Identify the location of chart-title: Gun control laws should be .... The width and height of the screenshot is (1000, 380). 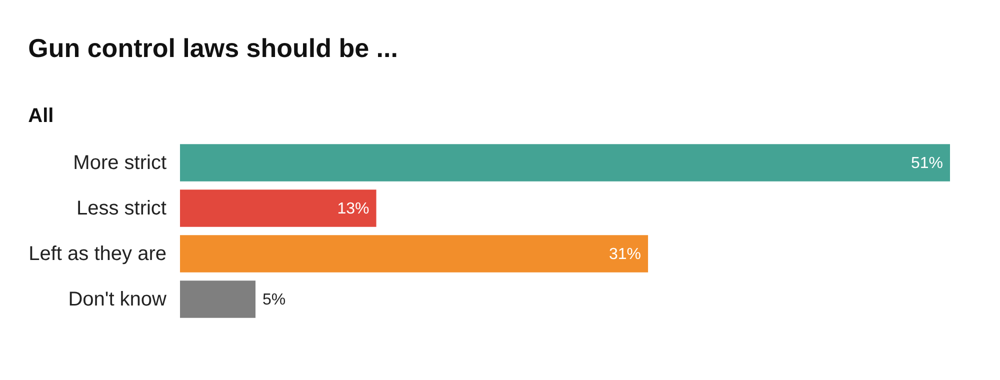
(213, 48).